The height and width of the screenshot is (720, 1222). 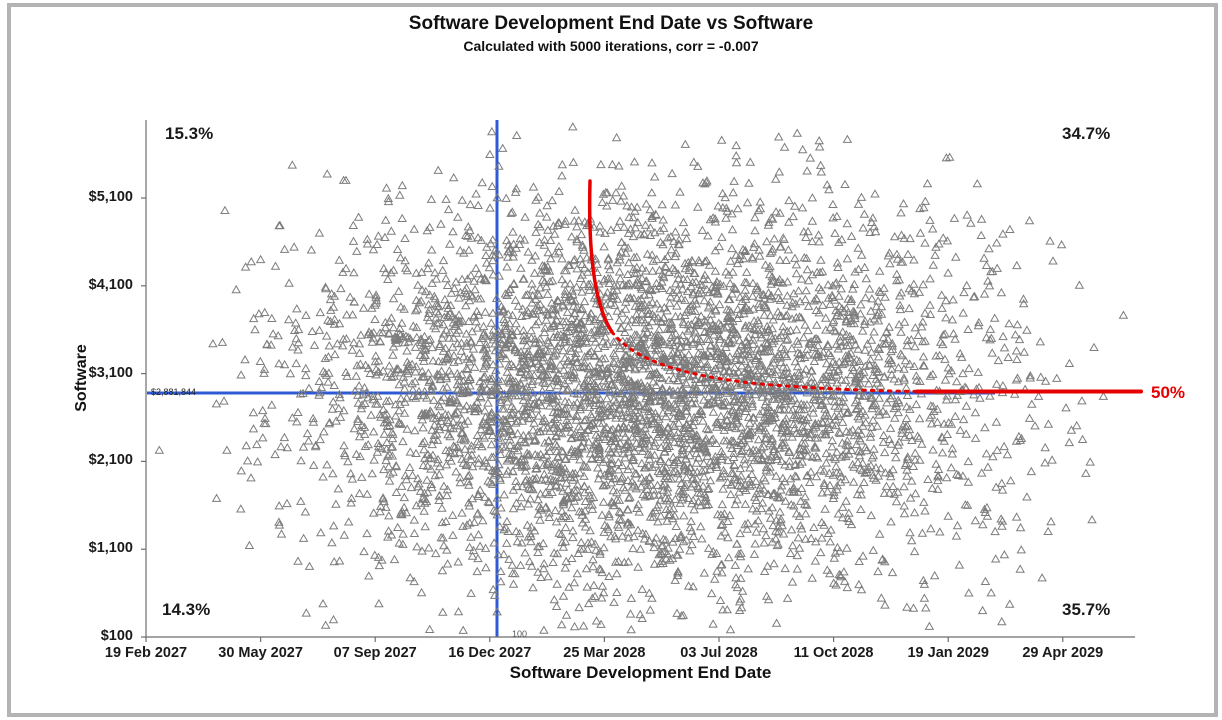 What do you see at coordinates (110, 460) in the screenshot?
I see `y-tick-label: $2,100` at bounding box center [110, 460].